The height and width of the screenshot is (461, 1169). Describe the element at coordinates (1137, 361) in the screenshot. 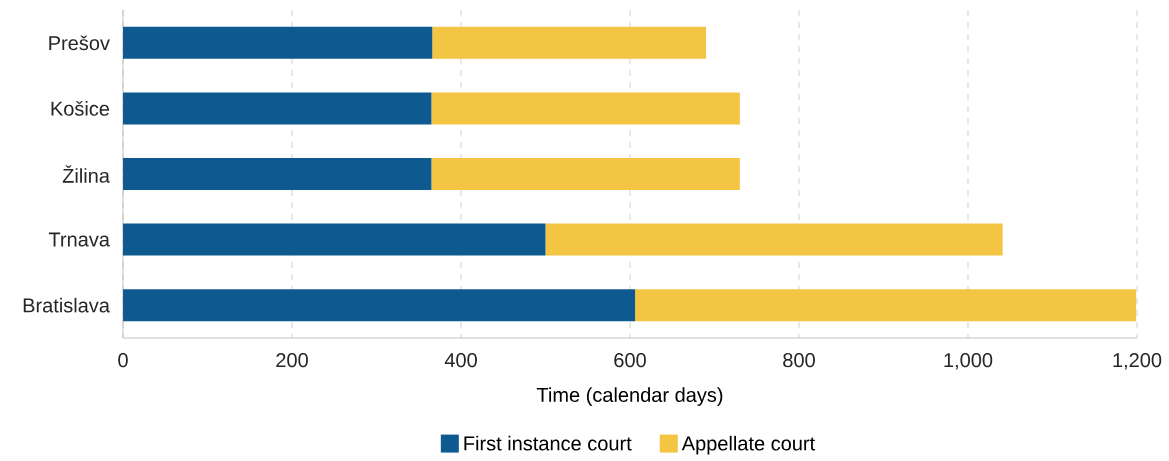

I see `x-tick-label: 1,200` at that location.